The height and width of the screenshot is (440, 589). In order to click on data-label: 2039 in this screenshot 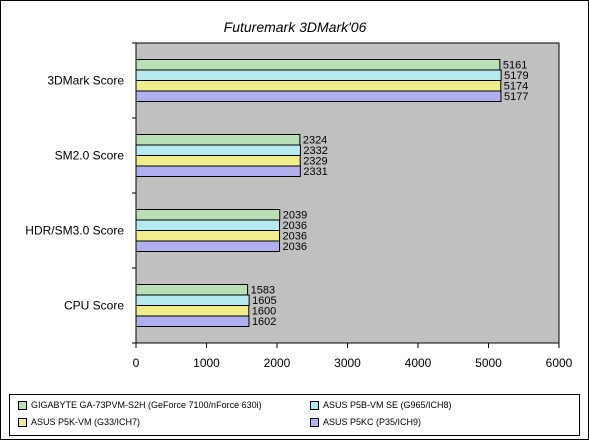, I will do `click(295, 216)`.